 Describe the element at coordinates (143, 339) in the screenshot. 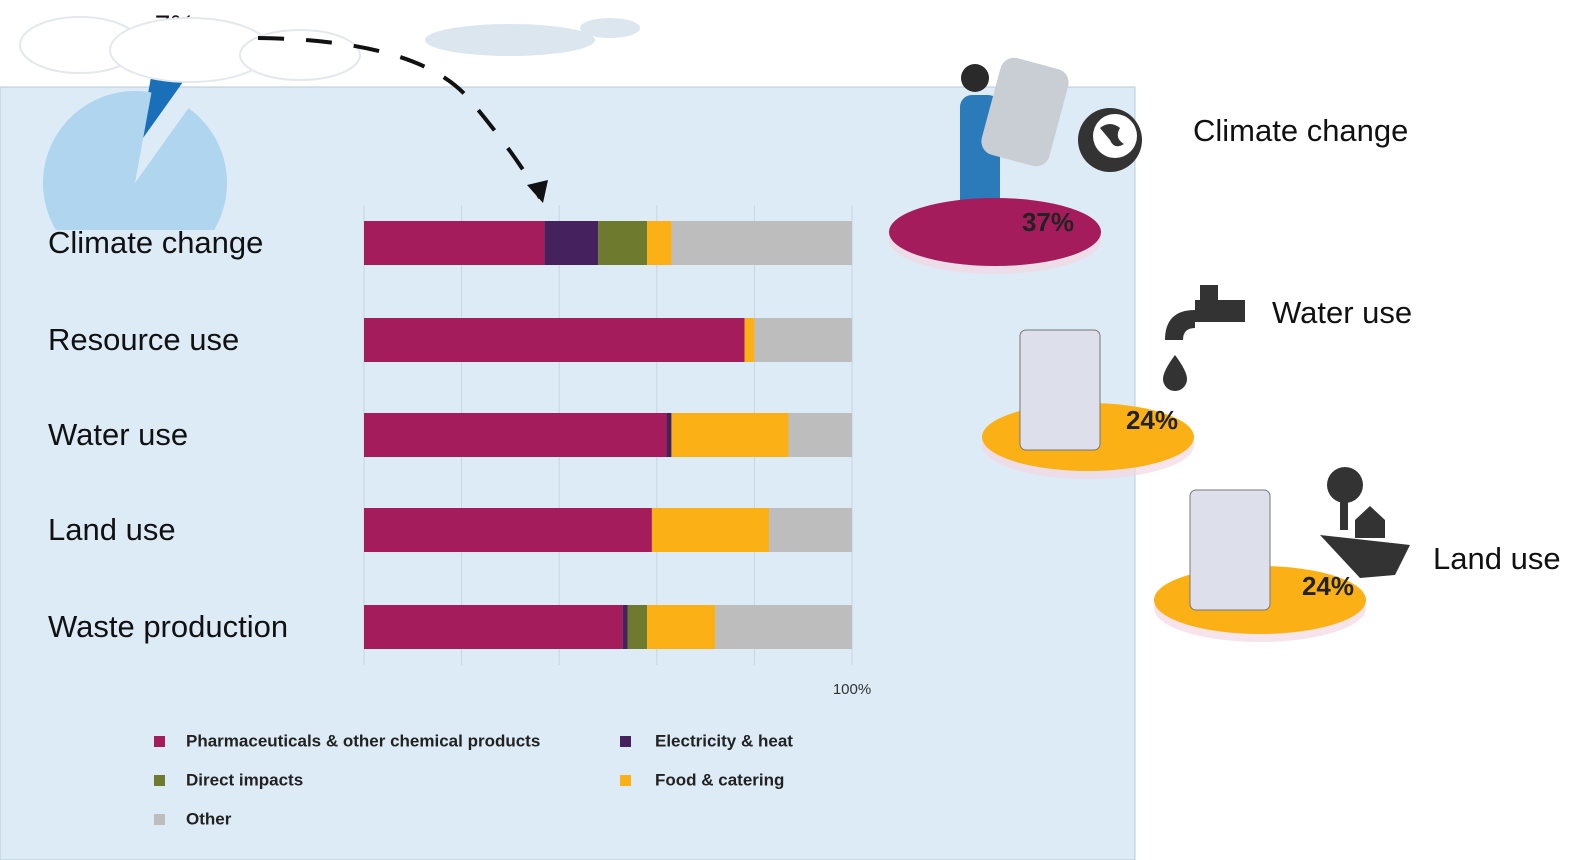

I see `category-label: Resource use` at that location.